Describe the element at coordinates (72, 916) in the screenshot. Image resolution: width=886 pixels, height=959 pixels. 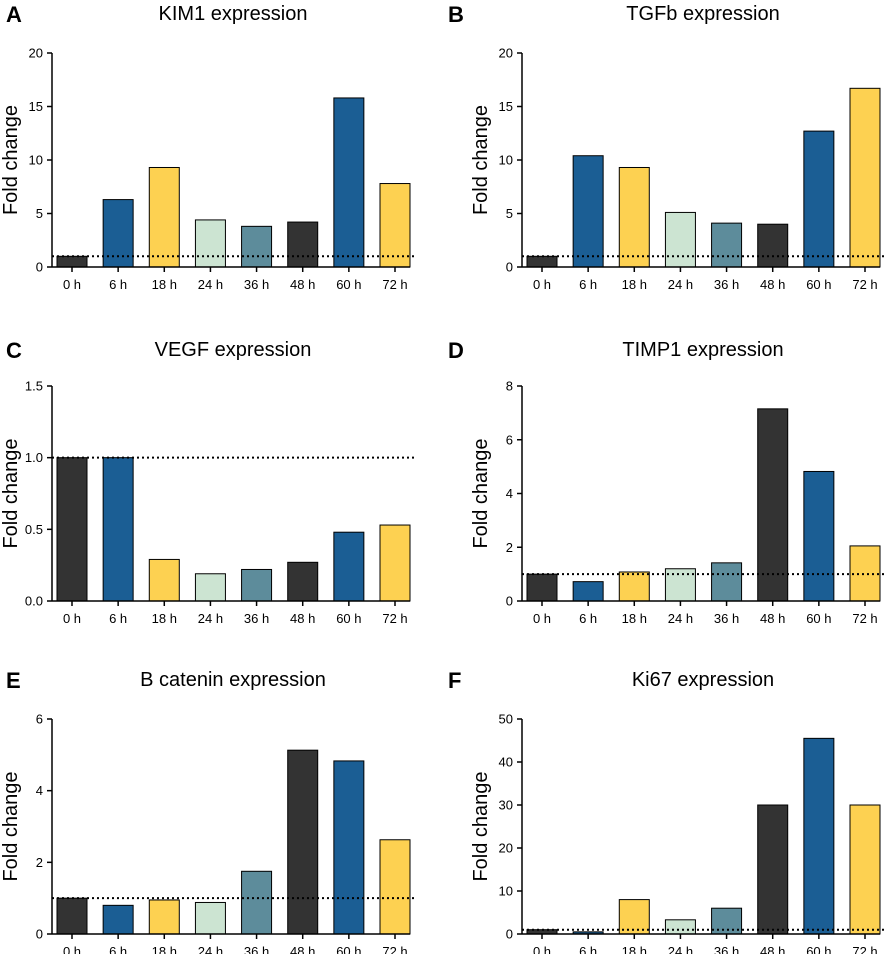
I see `bar-0h` at that location.